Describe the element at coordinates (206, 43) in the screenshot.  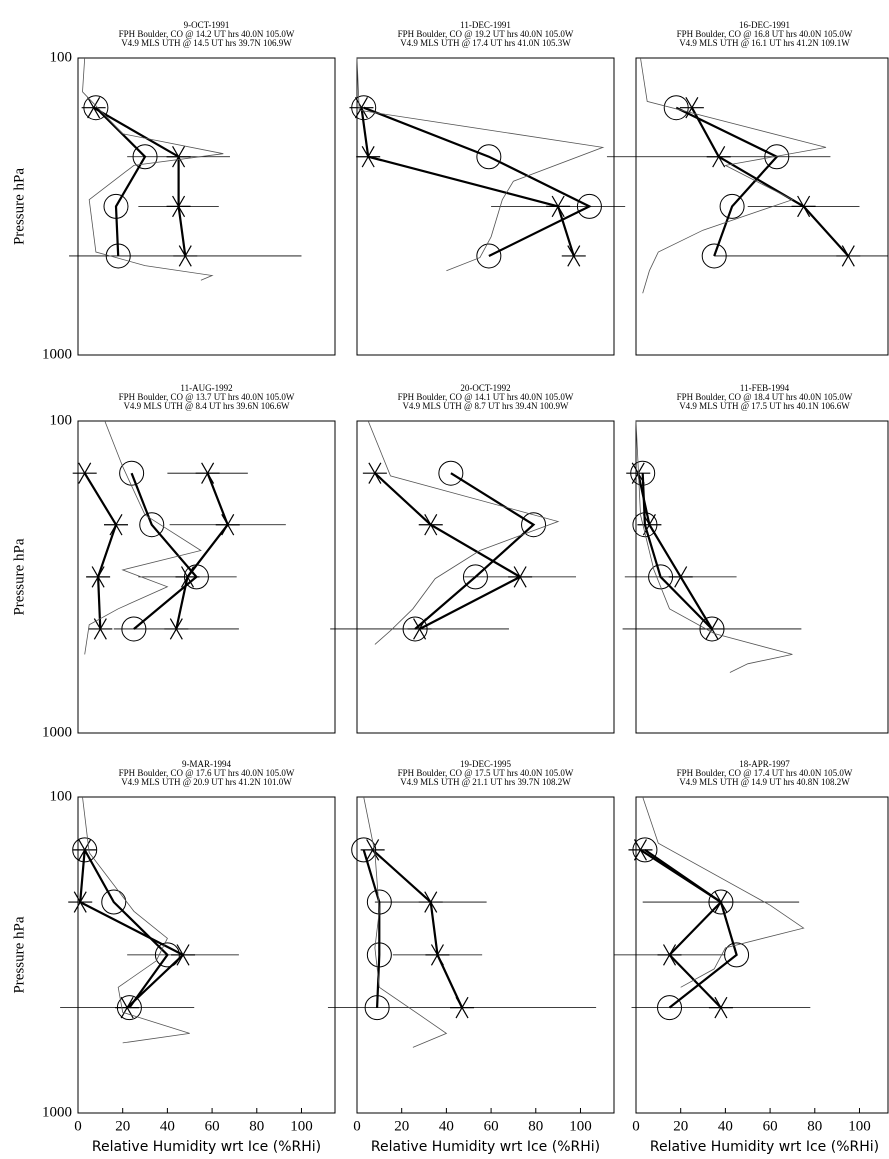
I see `panel-subtitle: V4.9 MLS UTH @ 14.5 UT hrs 39.7N 106.9W` at that location.